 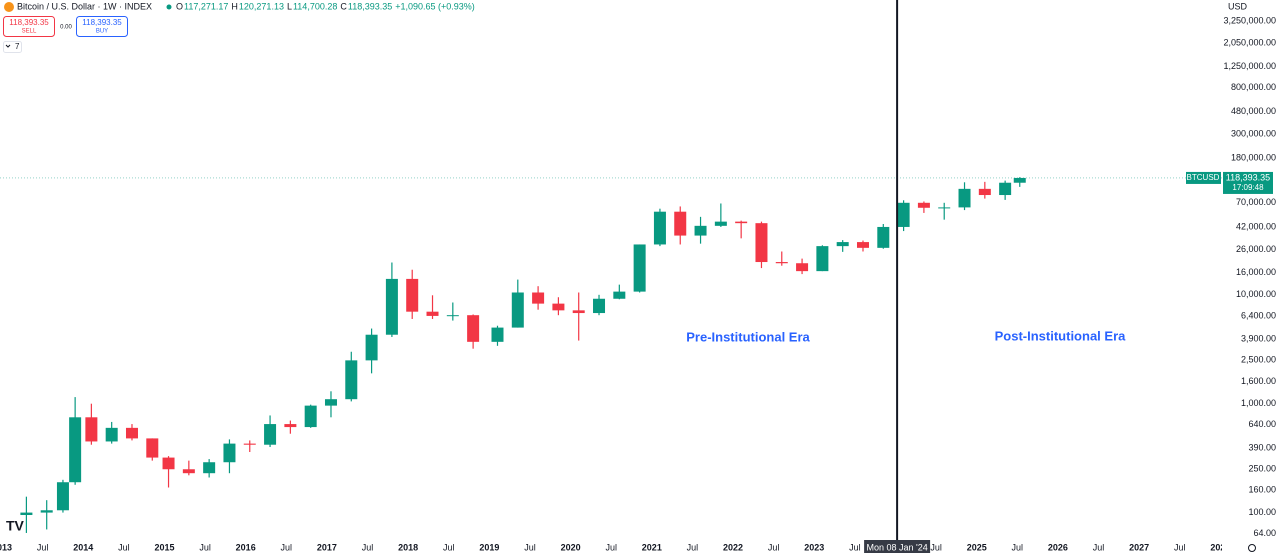 What do you see at coordinates (29, 32) in the screenshot?
I see `sell-label: SELL` at bounding box center [29, 32].